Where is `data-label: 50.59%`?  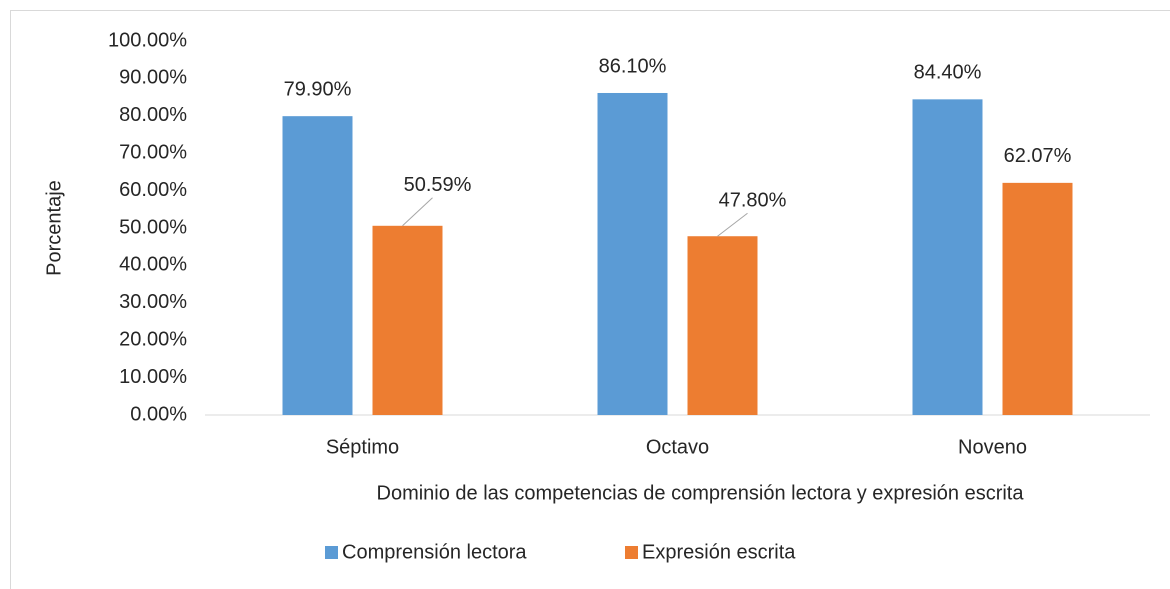
data-label: 50.59% is located at coordinates (438, 185).